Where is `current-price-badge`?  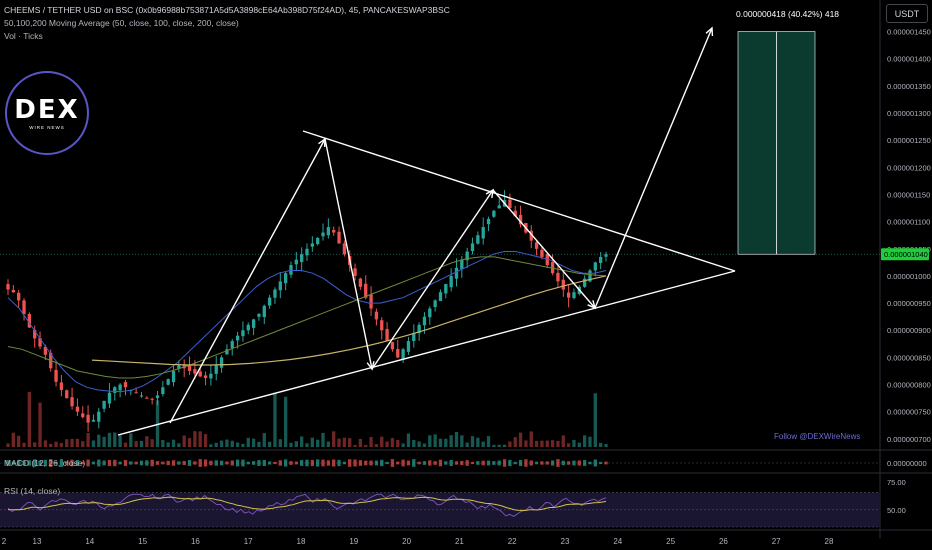
current-price-badge is located at coordinates (905, 254).